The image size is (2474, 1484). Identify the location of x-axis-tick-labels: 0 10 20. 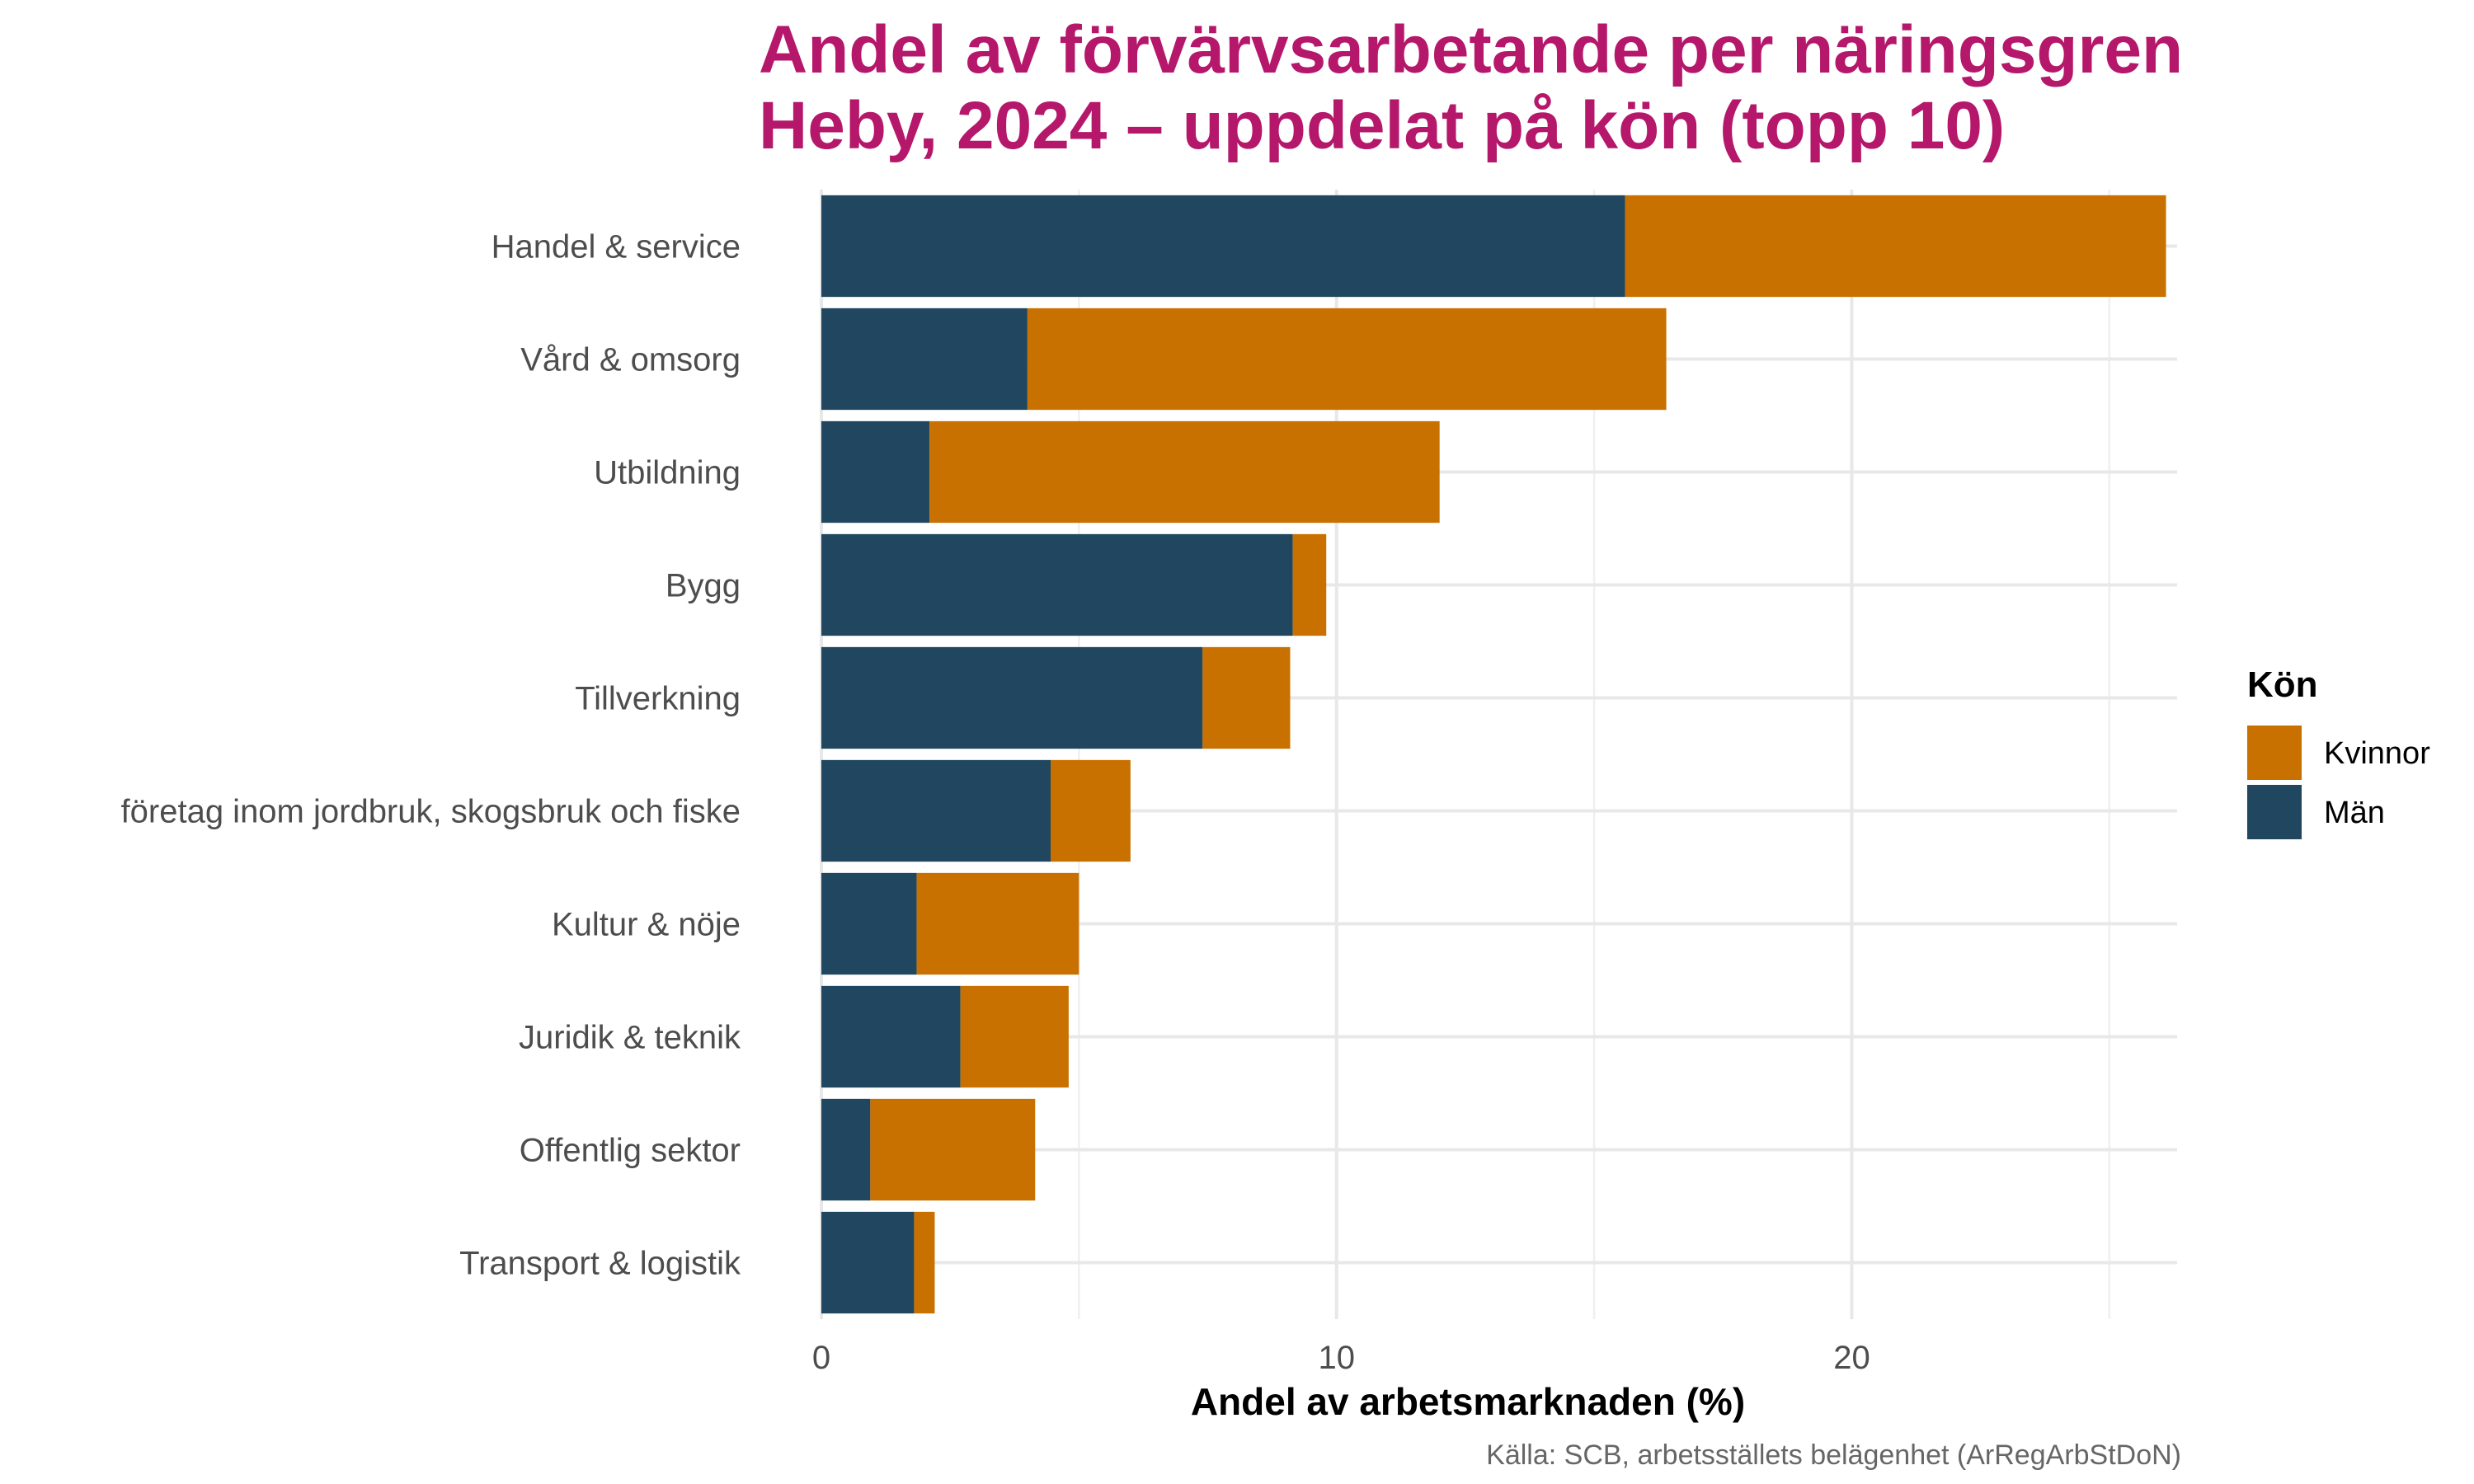
(1341, 1358).